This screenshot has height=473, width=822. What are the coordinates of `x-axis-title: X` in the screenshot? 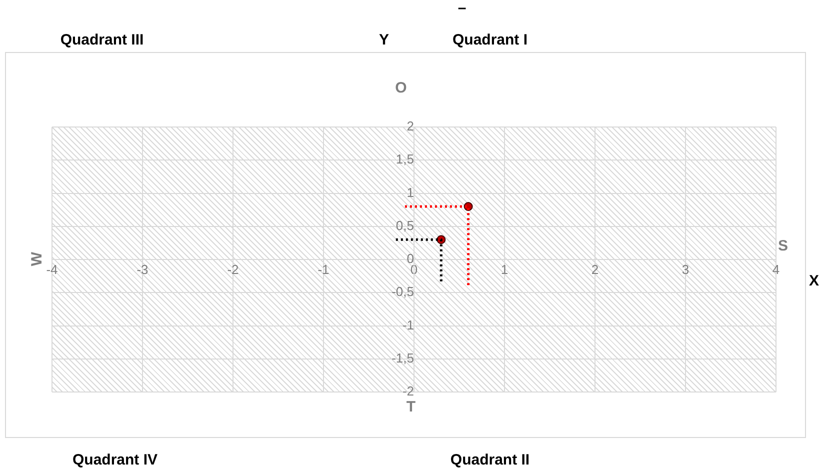 It's located at (814, 281).